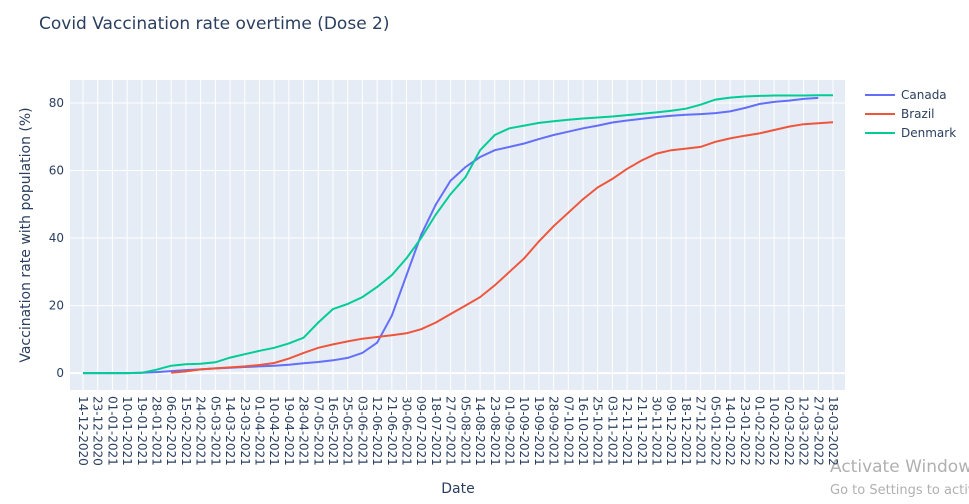  I want to click on x-tick-label: 02-03-2022, so click(789, 431).